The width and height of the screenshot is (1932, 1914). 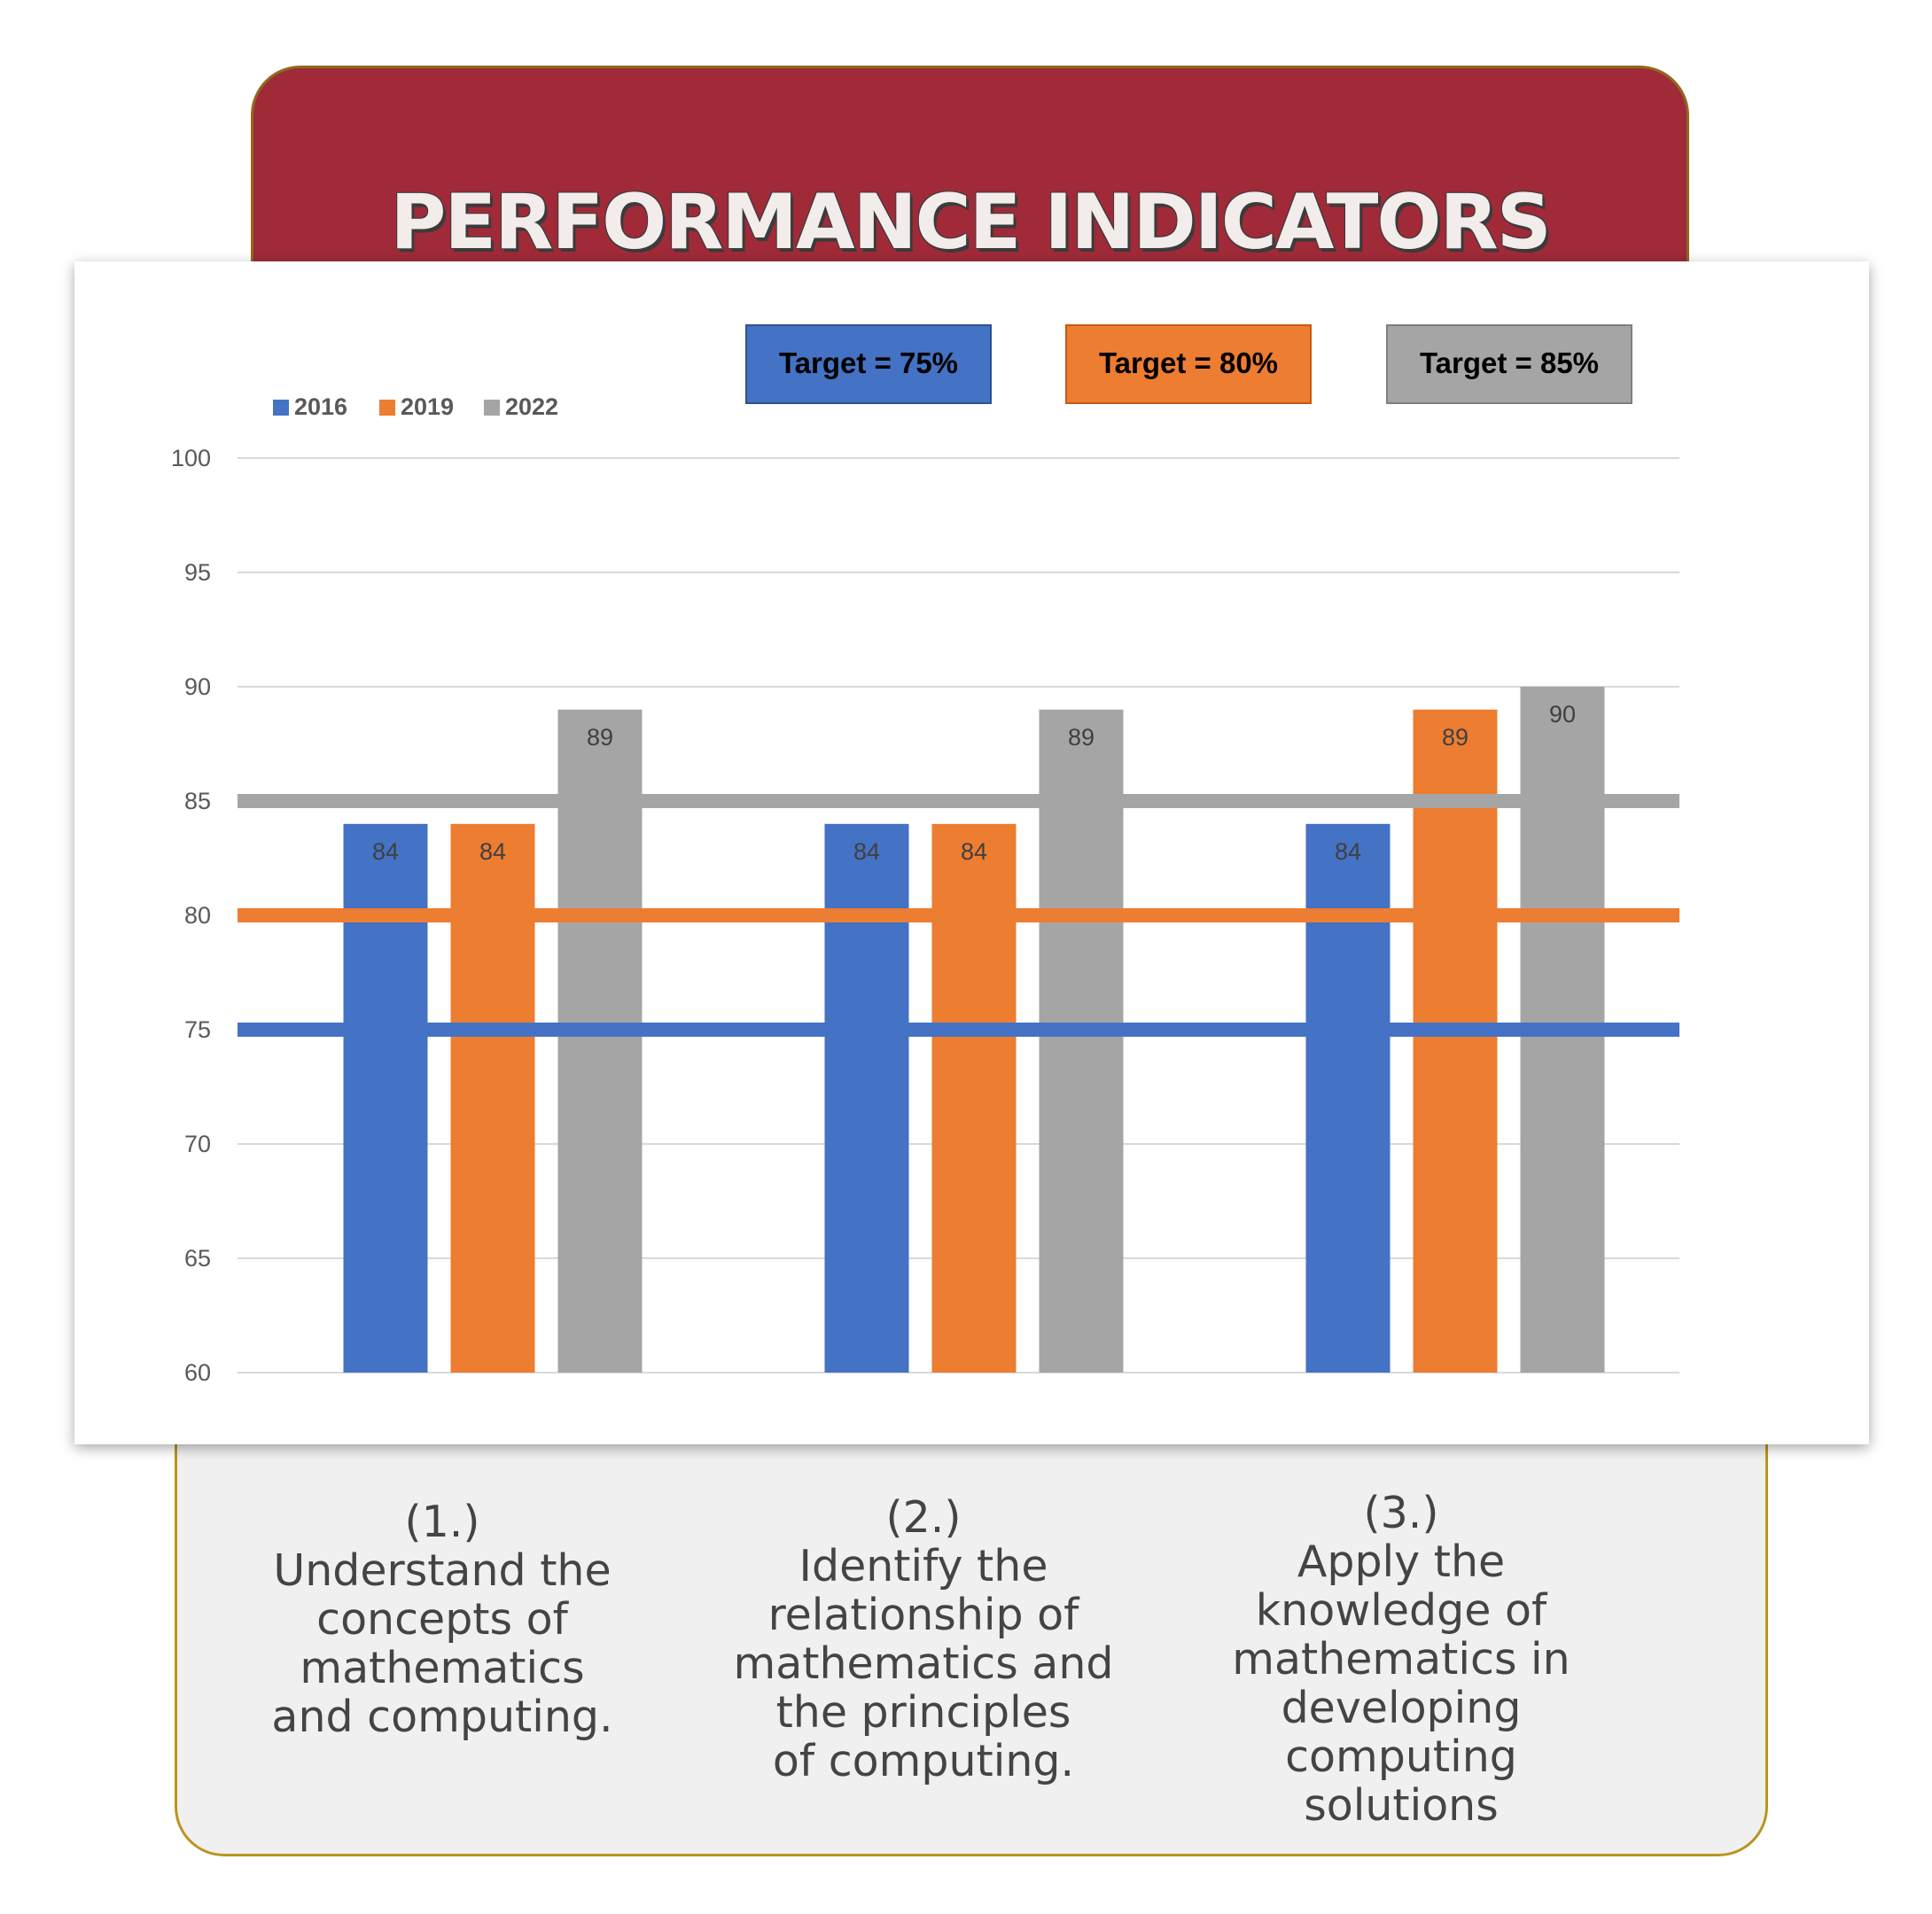 What do you see at coordinates (924, 1517) in the screenshot?
I see `outcome-number: (2.)` at bounding box center [924, 1517].